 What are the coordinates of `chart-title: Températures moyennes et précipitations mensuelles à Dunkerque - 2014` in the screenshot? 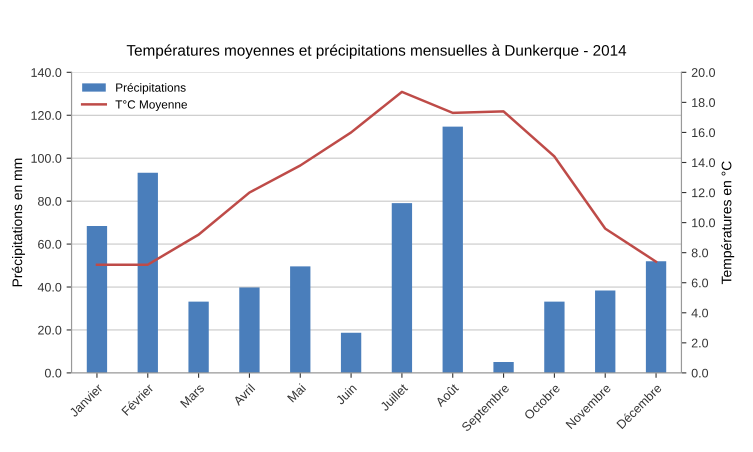 It's located at (376, 51).